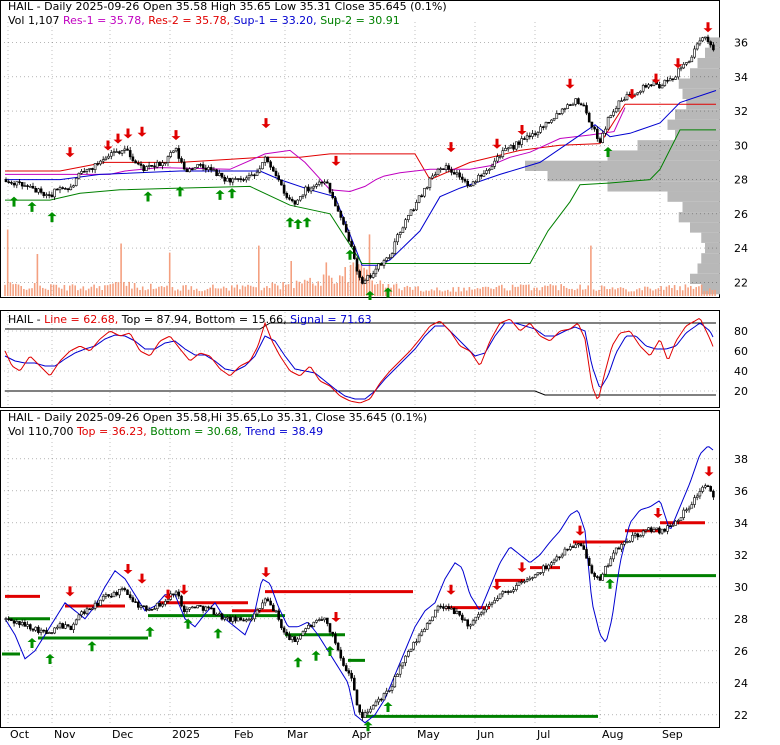 This screenshot has height=745, width=780. I want to click on trend-x-tick-label: Jun, so click(485, 734).